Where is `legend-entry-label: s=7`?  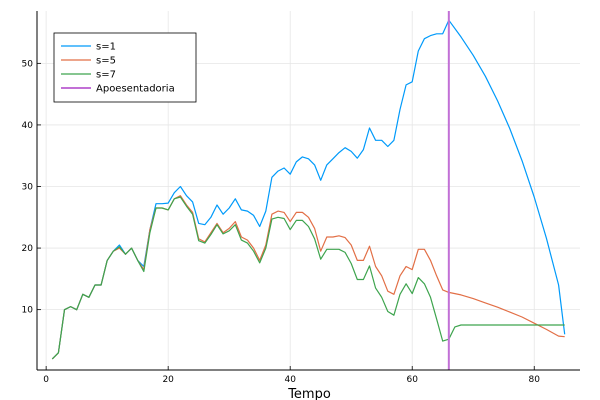
legend-entry-label: s=7 is located at coordinates (106, 75).